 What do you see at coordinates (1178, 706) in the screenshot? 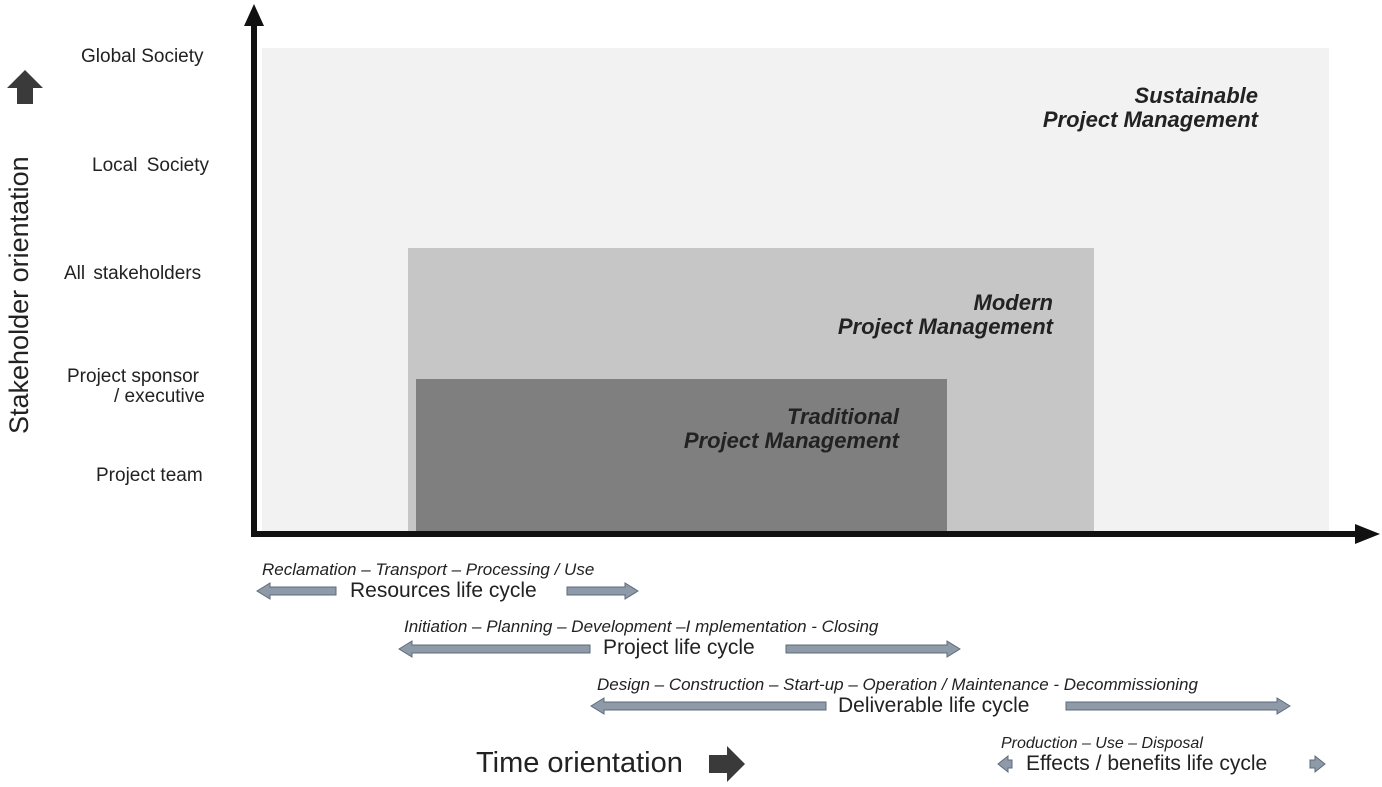
I see `deliverable-right-arrow` at bounding box center [1178, 706].